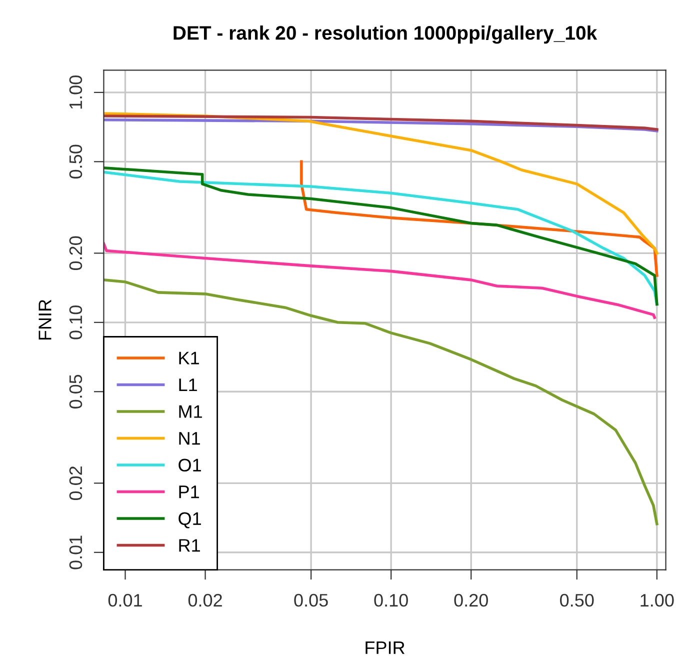 The height and width of the screenshot is (668, 678). What do you see at coordinates (189, 358) in the screenshot?
I see `legend-label: K1` at bounding box center [189, 358].